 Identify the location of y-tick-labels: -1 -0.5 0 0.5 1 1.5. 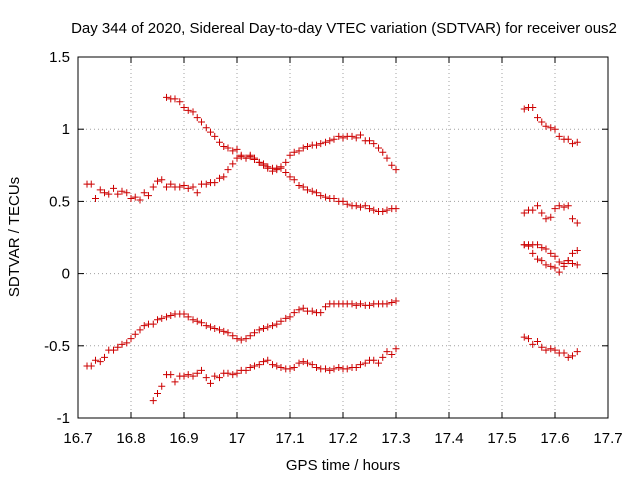
(57, 238).